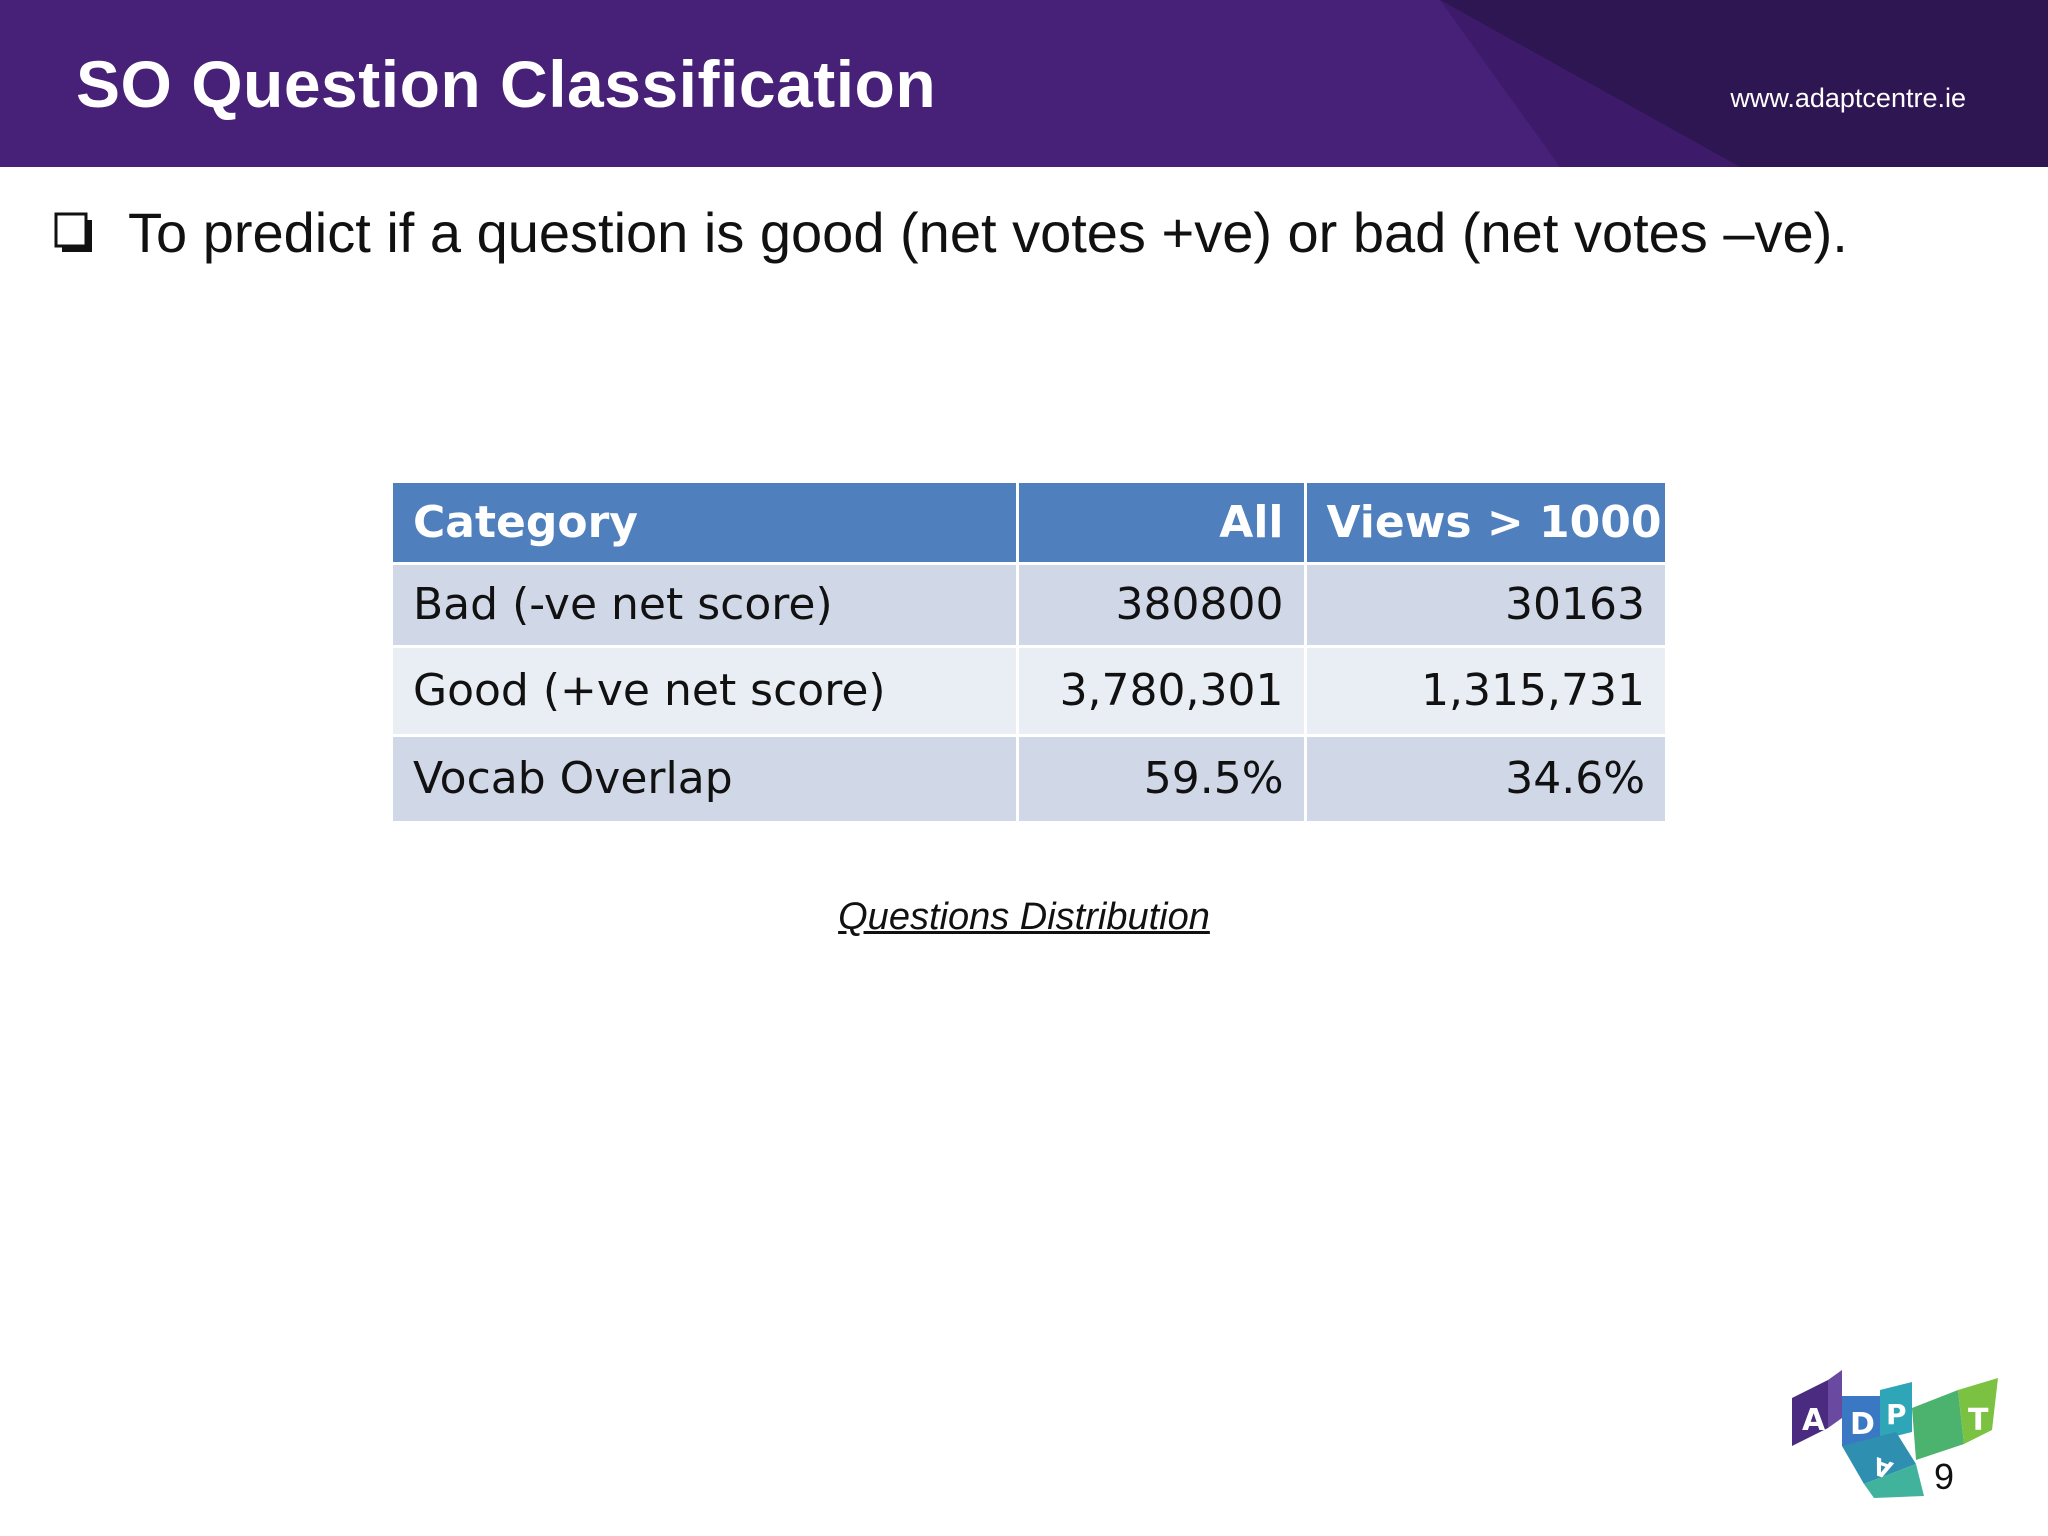 The image size is (2048, 1536). I want to click on logo-letter-t: T, so click(1978, 1420).